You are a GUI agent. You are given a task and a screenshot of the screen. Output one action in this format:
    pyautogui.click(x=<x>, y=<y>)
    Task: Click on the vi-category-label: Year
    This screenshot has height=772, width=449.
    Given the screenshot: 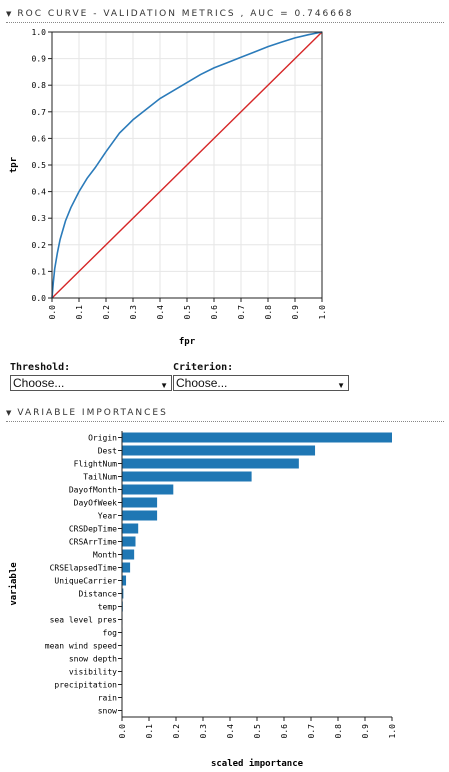 What is the action you would take?
    pyautogui.click(x=107, y=516)
    